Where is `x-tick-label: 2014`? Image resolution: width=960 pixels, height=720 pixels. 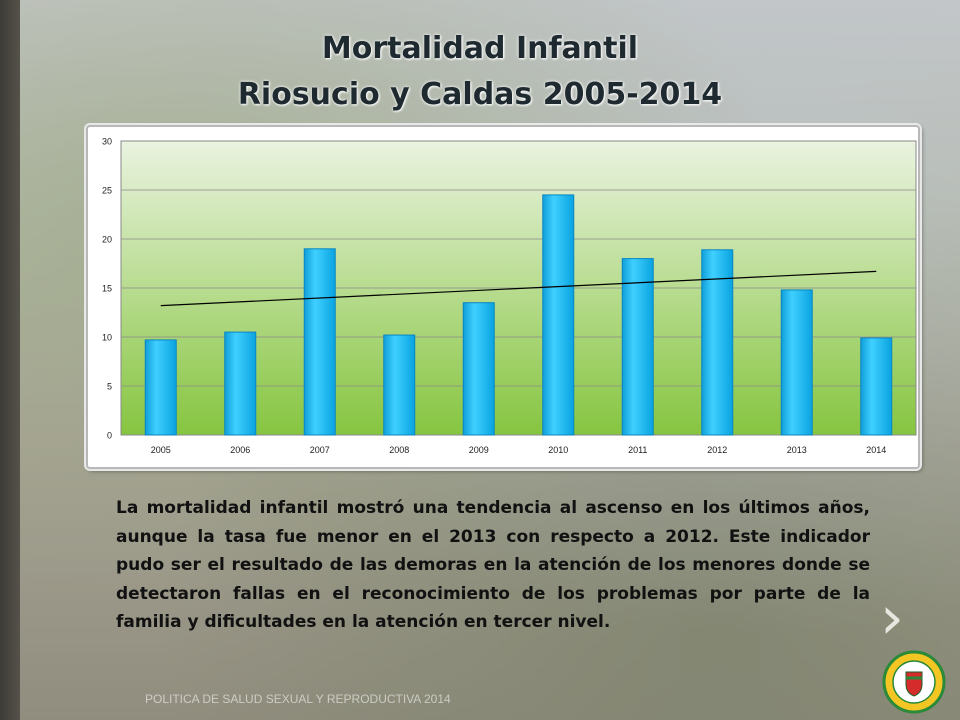
x-tick-label: 2014 is located at coordinates (876, 450).